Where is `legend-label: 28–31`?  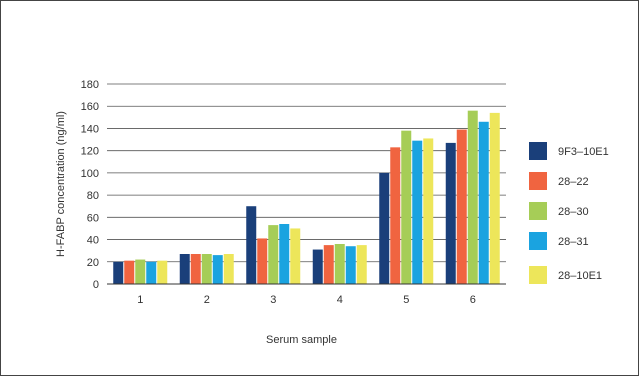 legend-label: 28–31 is located at coordinates (573, 242).